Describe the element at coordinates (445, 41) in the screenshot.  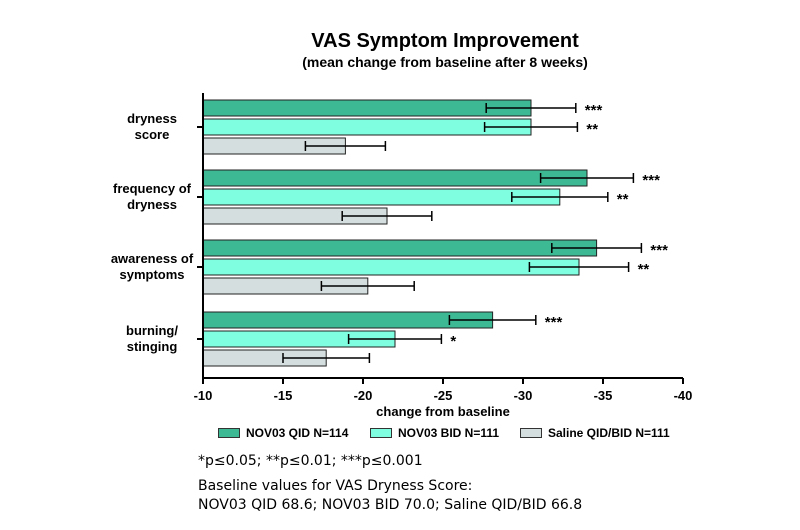
I see `chart-title: VAS Symptom Improvement` at that location.